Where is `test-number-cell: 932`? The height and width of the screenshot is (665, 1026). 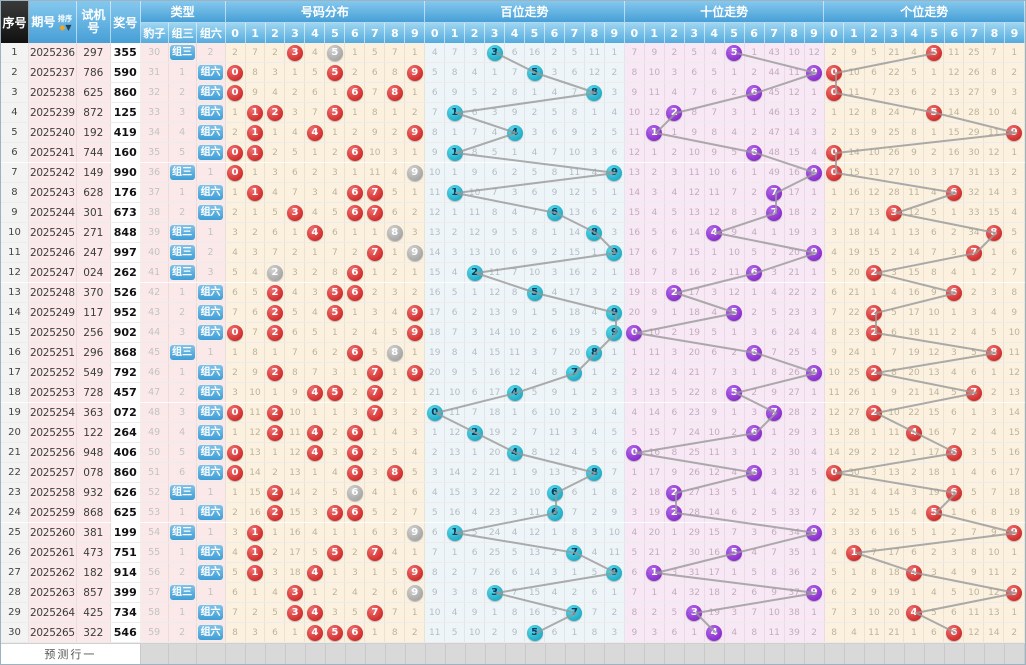 test-number-cell: 932 is located at coordinates (93, 492).